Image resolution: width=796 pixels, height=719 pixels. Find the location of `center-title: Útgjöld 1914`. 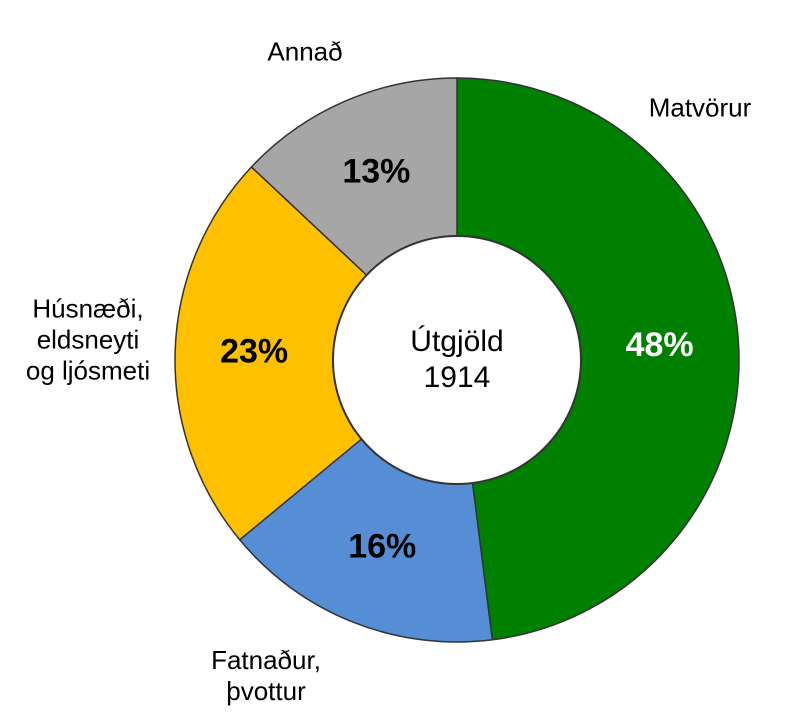

center-title: Útgjöld 1914 is located at coordinates (457, 359).